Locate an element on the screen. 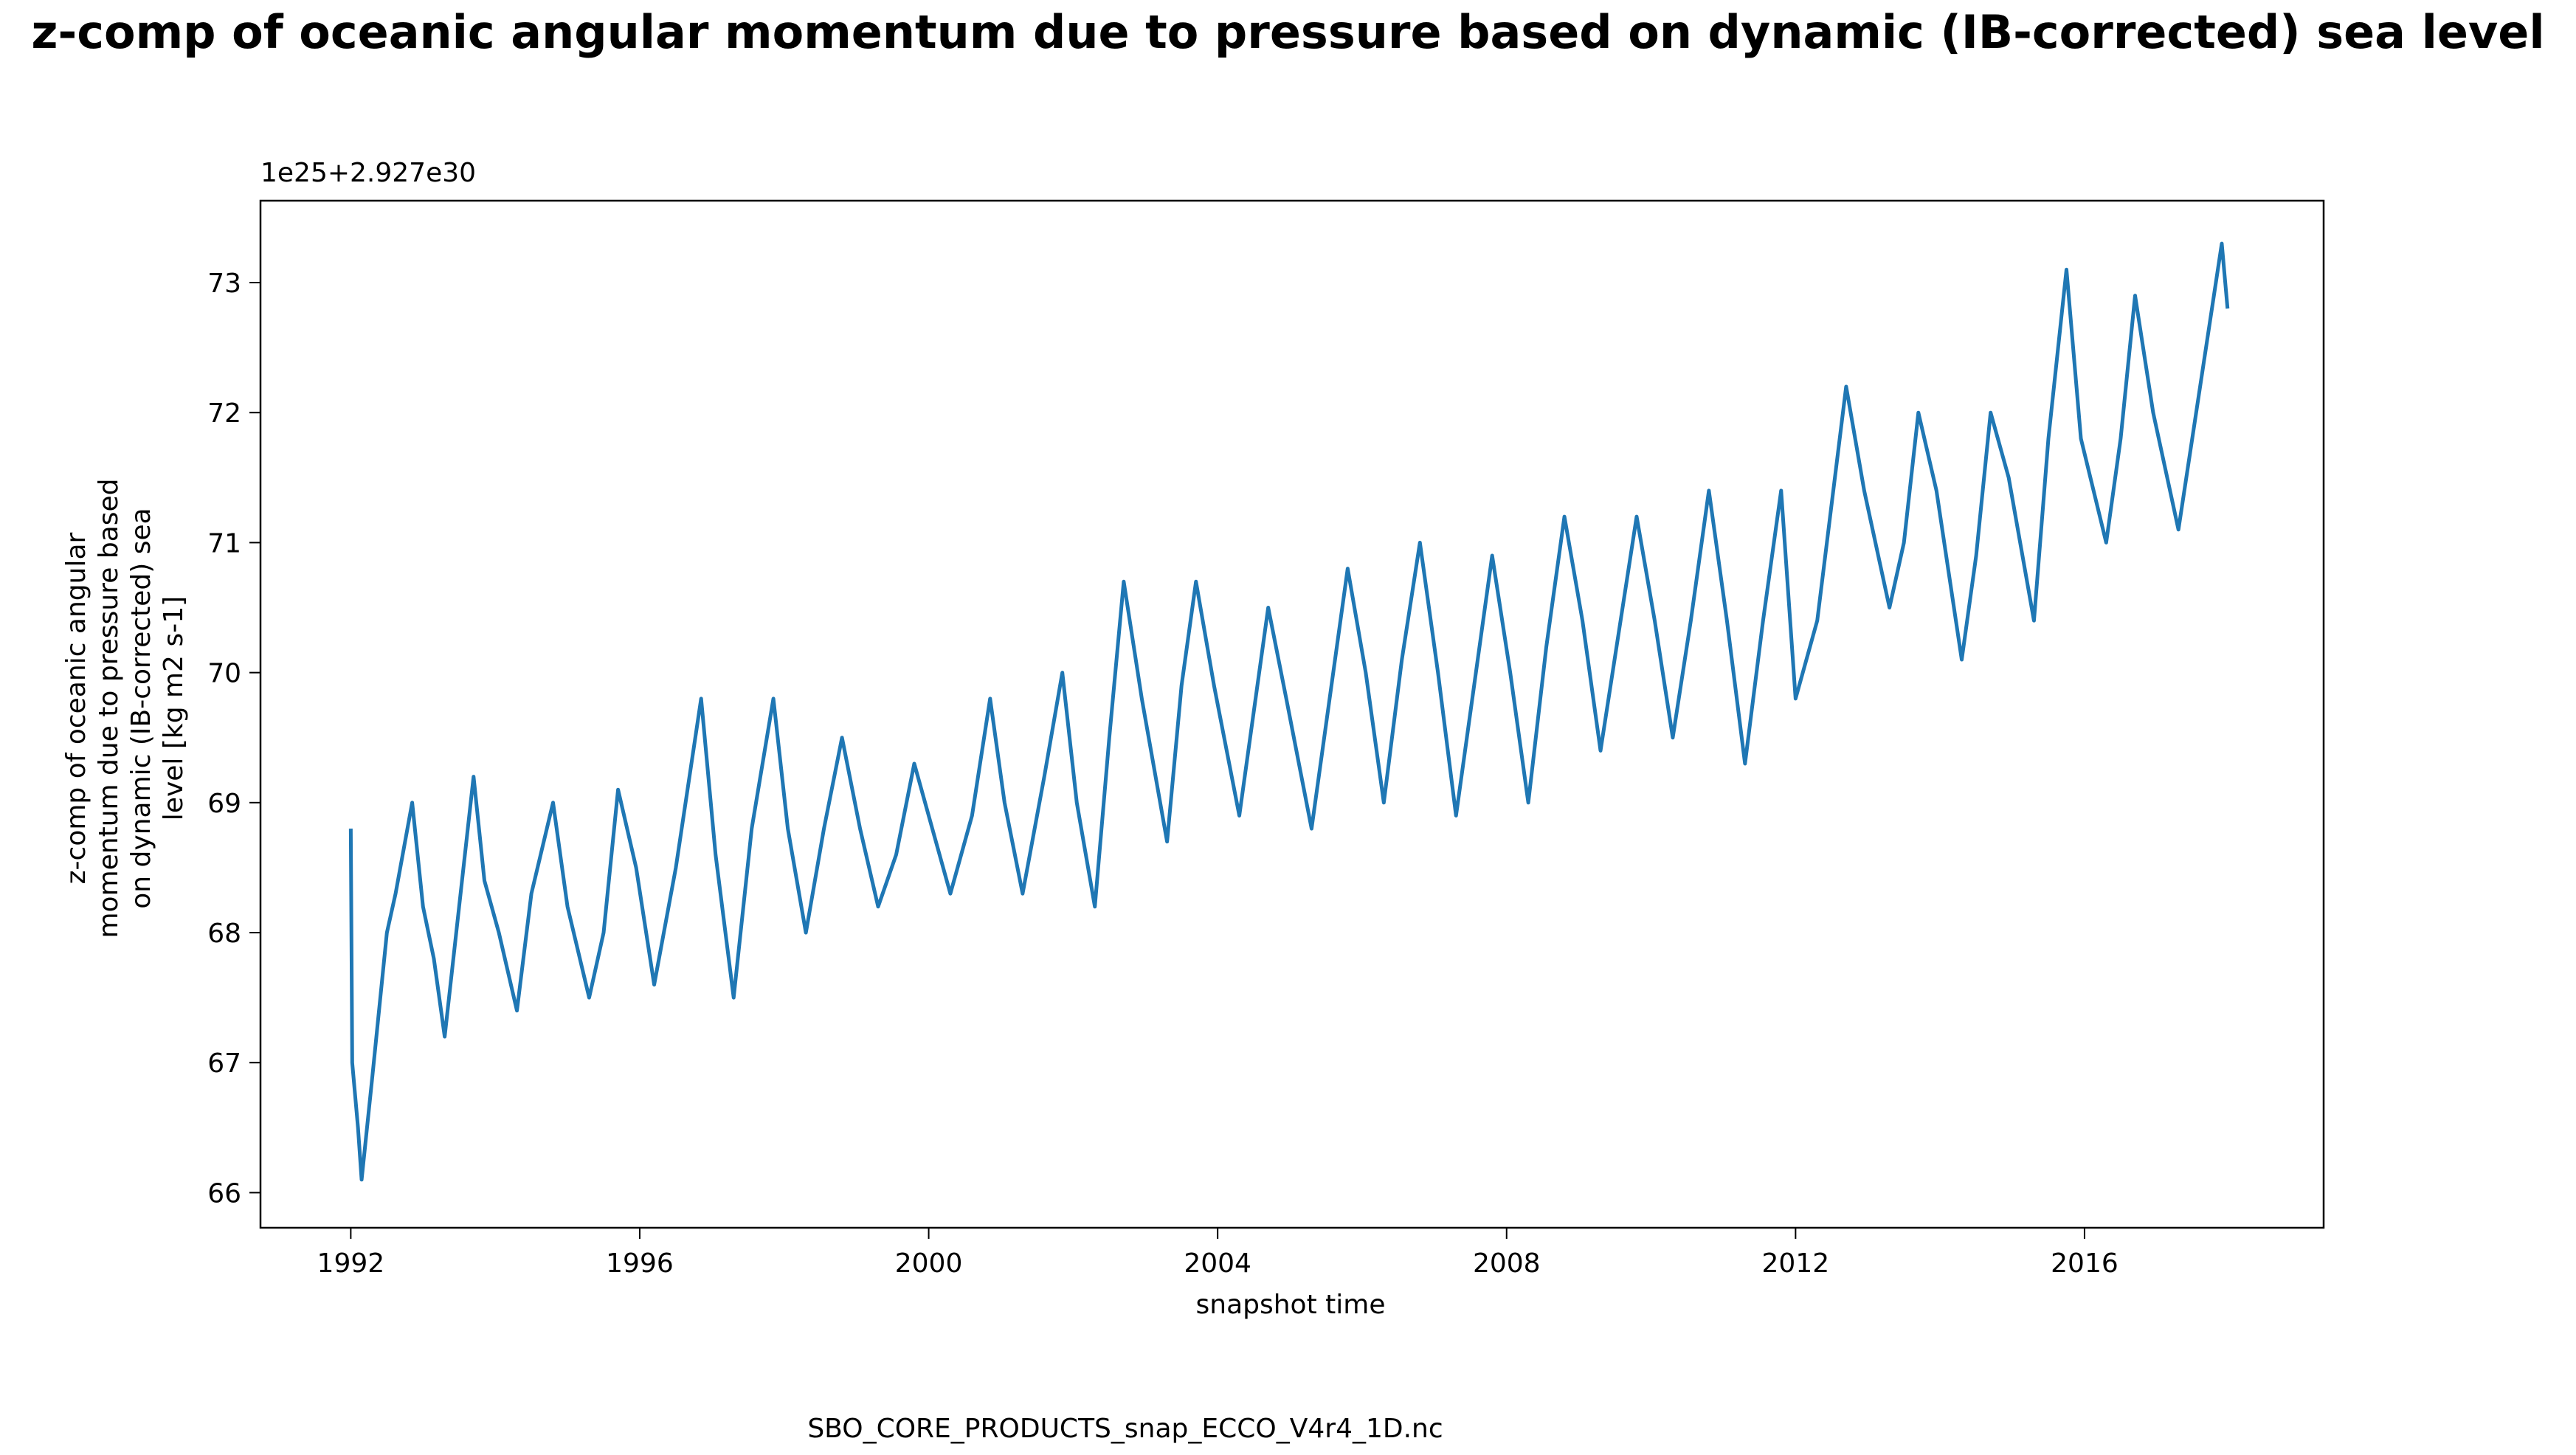 The width and height of the screenshot is (2576, 1455). x-tick-label: 2016 is located at coordinates (2085, 1263).